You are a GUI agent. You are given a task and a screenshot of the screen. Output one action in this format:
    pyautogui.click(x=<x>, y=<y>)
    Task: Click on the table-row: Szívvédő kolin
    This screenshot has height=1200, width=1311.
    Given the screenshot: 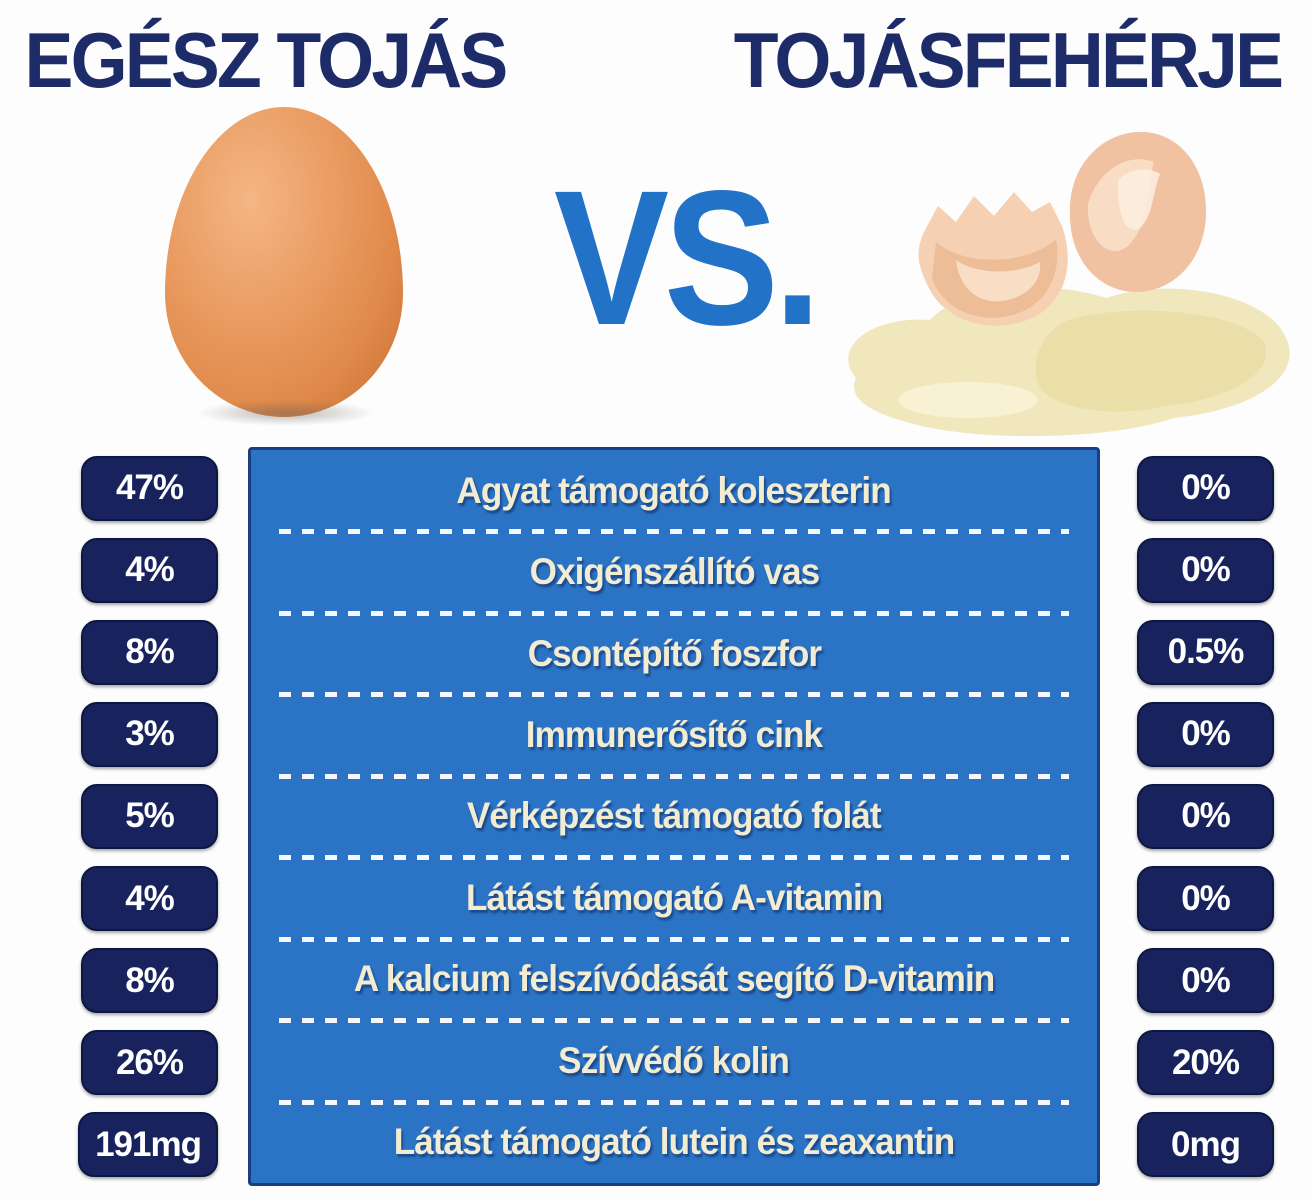 What is the action you would take?
    pyautogui.click(x=674, y=1062)
    